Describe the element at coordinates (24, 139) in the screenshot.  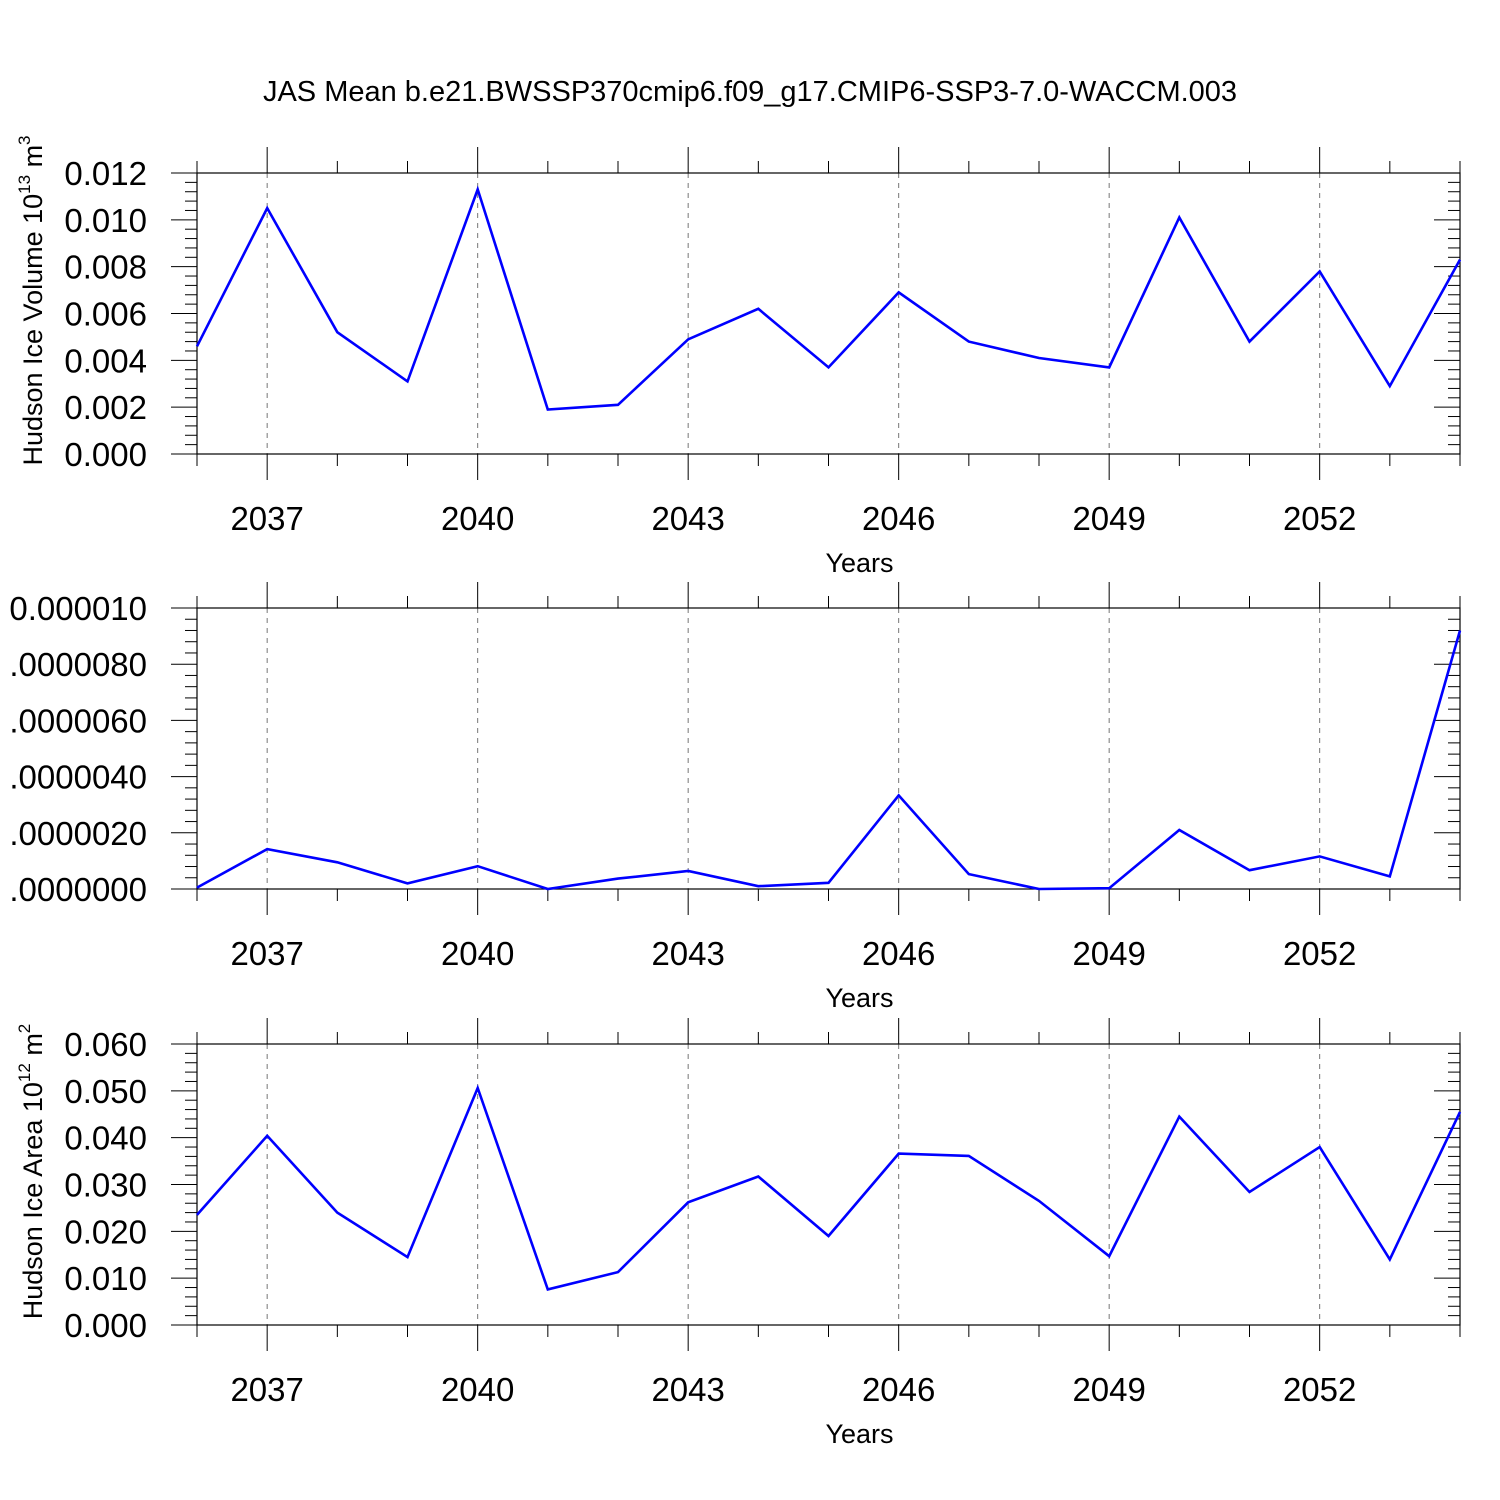
I see `y-axis-title-unit-exponent: 3` at that location.